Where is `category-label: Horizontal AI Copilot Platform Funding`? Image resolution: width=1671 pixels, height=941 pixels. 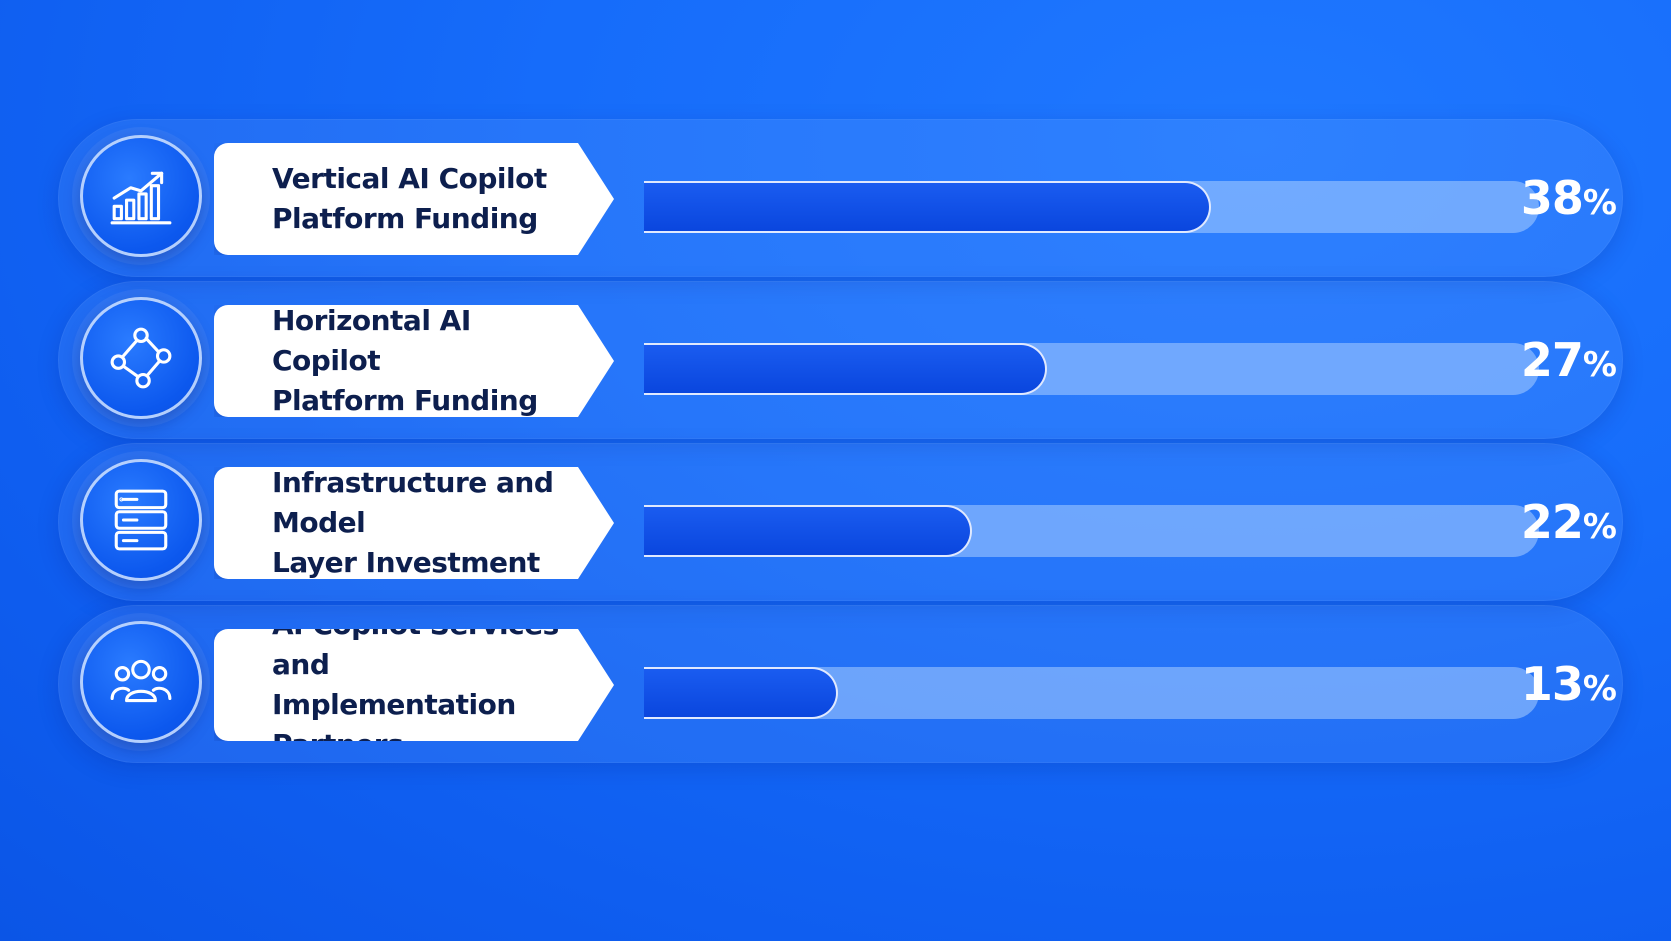 category-label: Horizontal AI Copilot Platform Funding is located at coordinates (422, 360).